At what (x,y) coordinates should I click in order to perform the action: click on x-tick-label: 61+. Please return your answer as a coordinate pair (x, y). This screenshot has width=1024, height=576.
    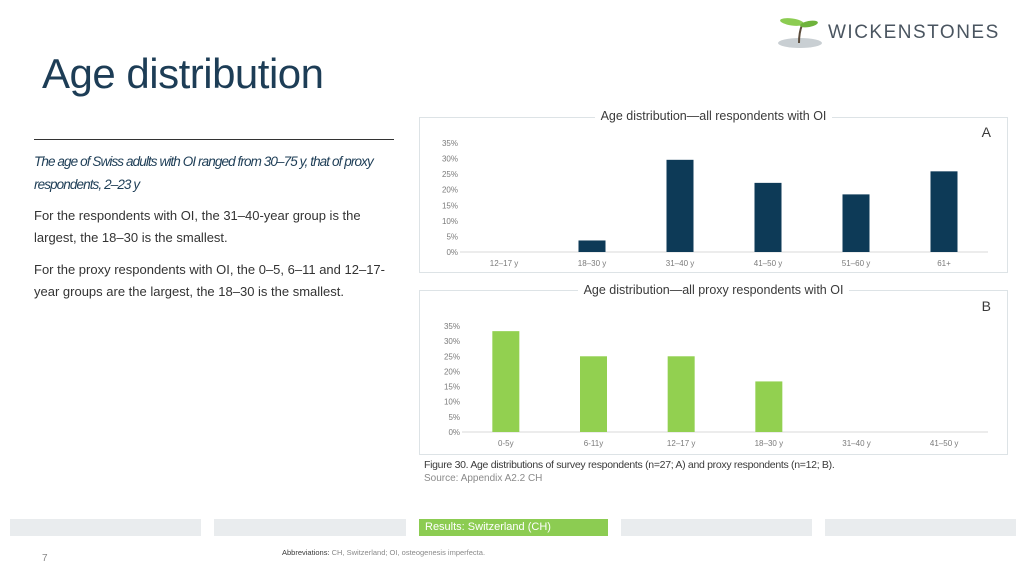
    Looking at the image, I should click on (944, 263).